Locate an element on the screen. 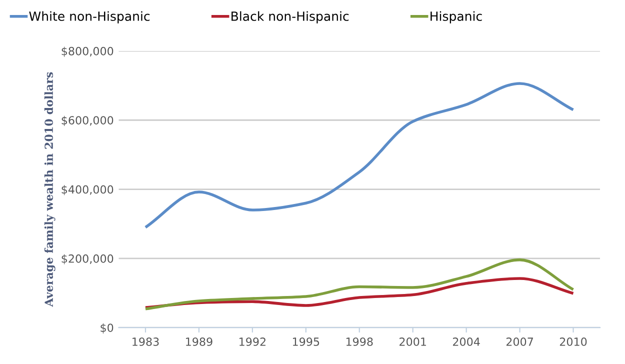  x-tick-label: 1995 is located at coordinates (306, 342).